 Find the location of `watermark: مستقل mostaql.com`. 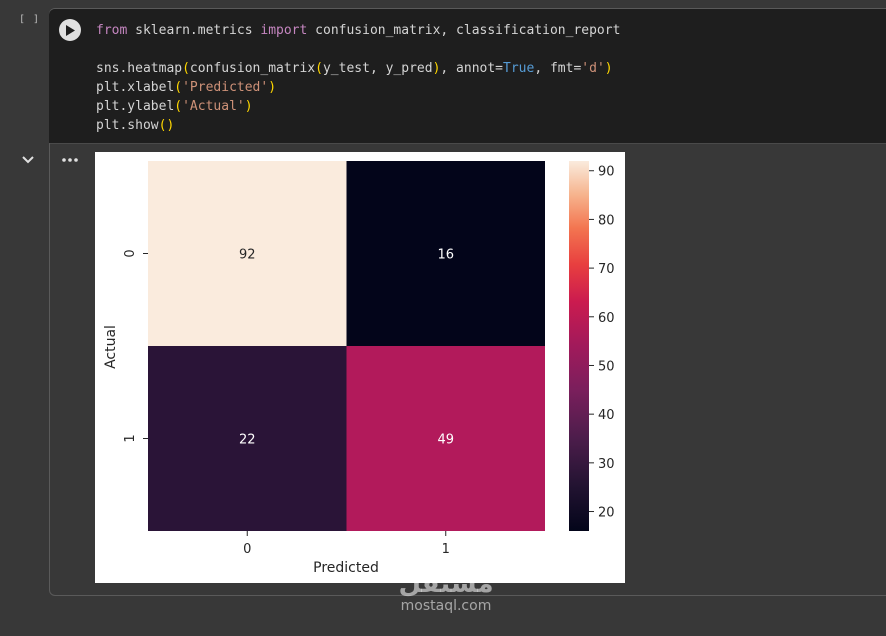

watermark: مستقل mostaql.com is located at coordinates (446, 592).